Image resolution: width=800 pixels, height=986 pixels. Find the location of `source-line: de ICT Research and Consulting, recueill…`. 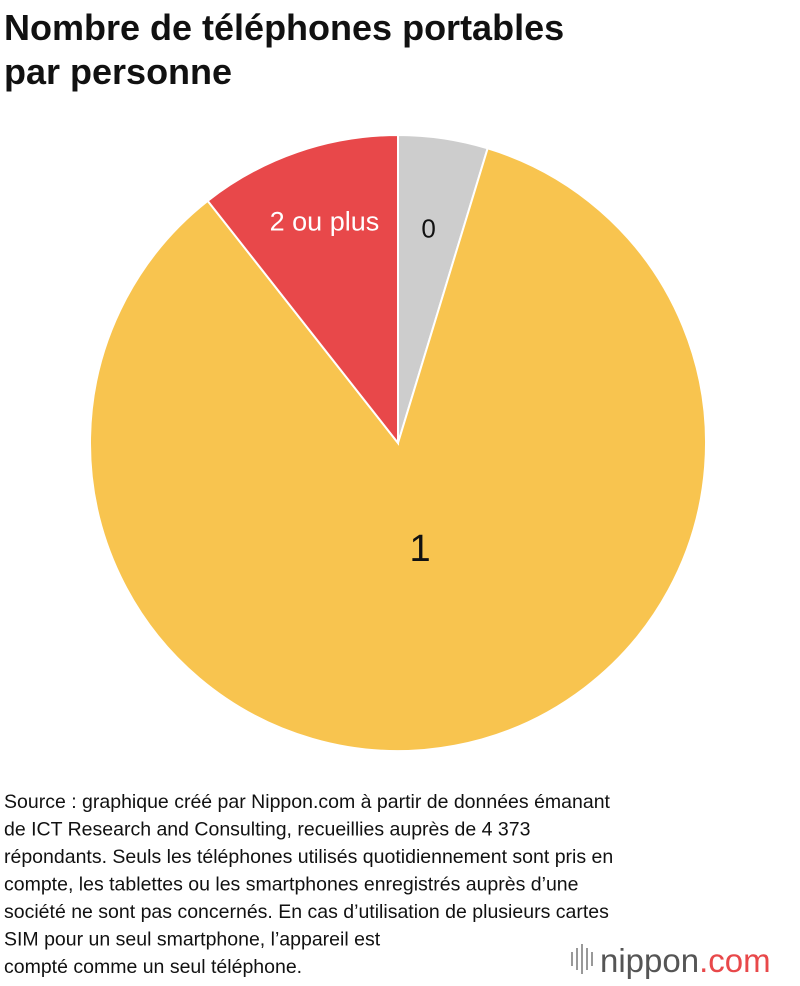

source-line: de ICT Research and Consulting, recueill… is located at coordinates (267, 830).